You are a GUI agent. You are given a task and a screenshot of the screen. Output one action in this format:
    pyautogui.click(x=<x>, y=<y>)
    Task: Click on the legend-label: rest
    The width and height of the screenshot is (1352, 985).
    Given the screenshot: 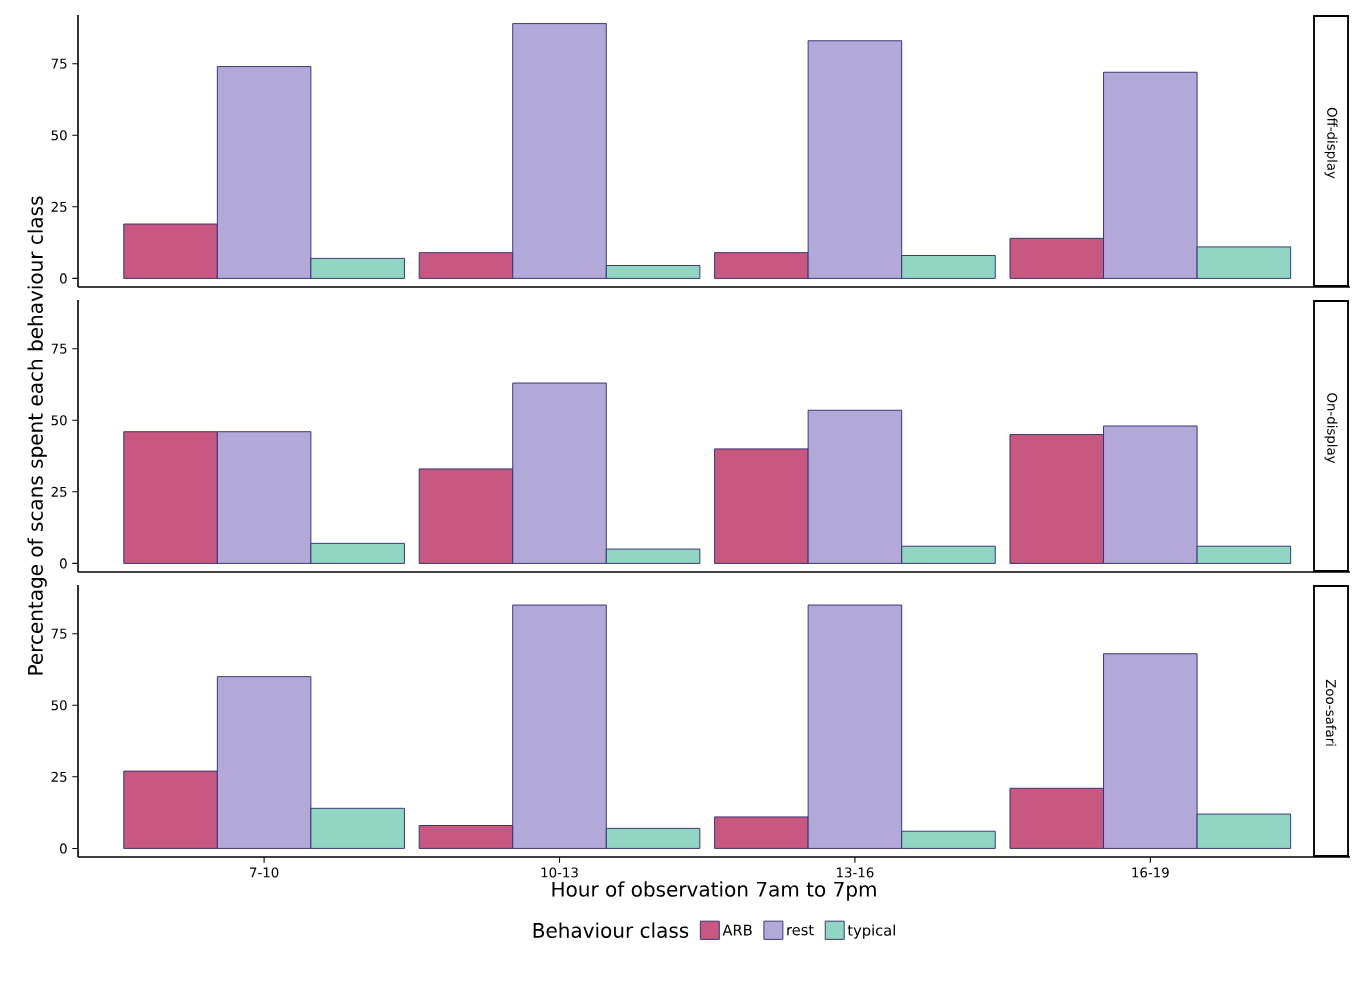 What is the action you would take?
    pyautogui.click(x=800, y=930)
    